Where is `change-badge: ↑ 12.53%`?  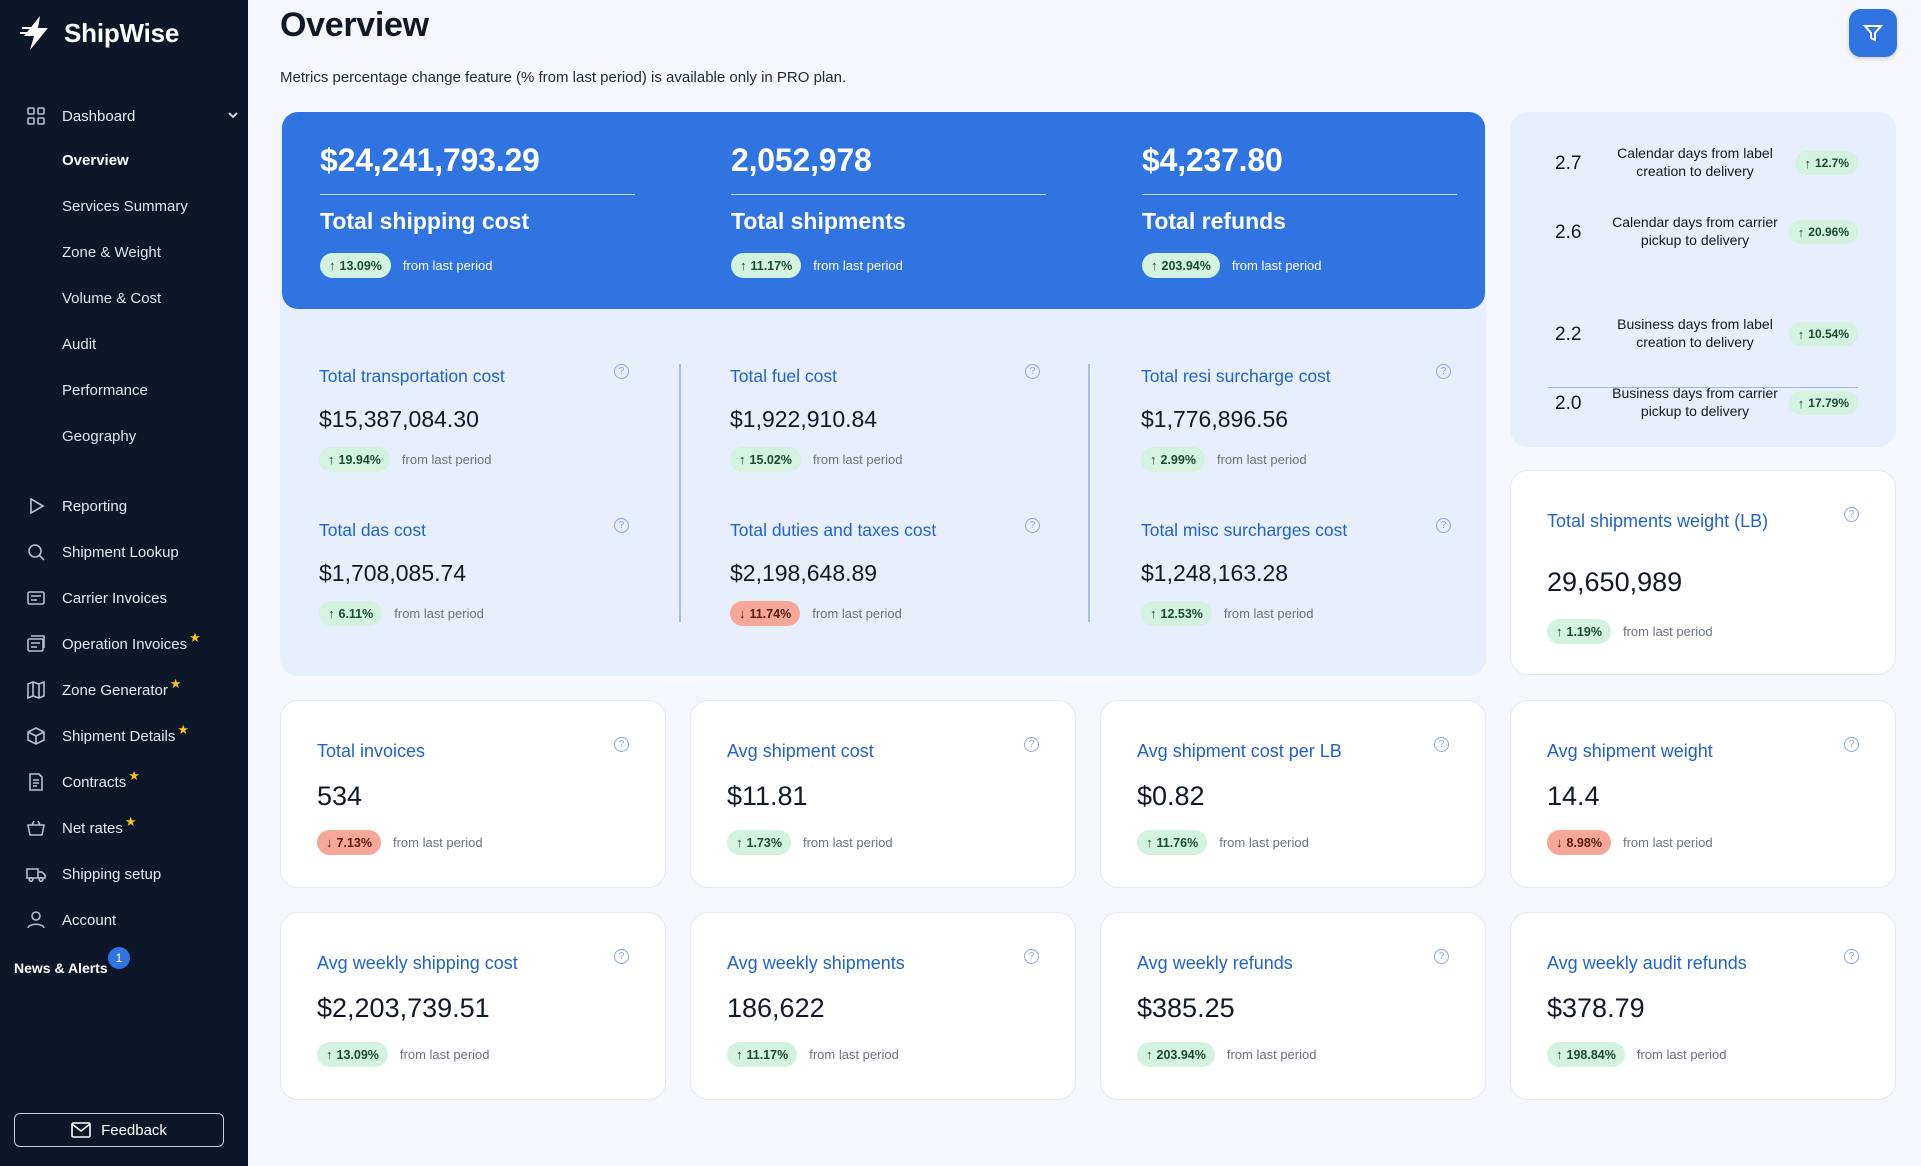
change-badge: ↑ 12.53% is located at coordinates (1176, 613).